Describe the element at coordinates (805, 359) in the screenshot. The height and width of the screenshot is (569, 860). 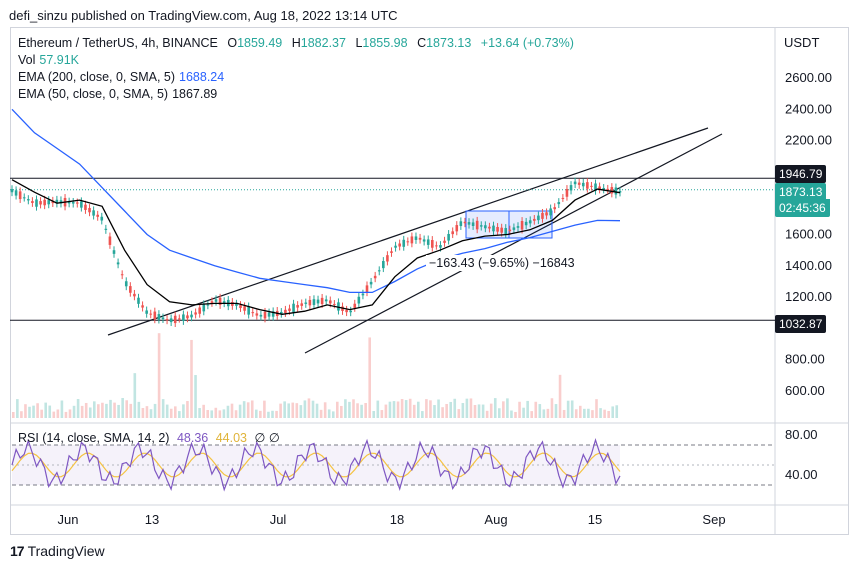
I see `price-tick-label: 800.00` at that location.